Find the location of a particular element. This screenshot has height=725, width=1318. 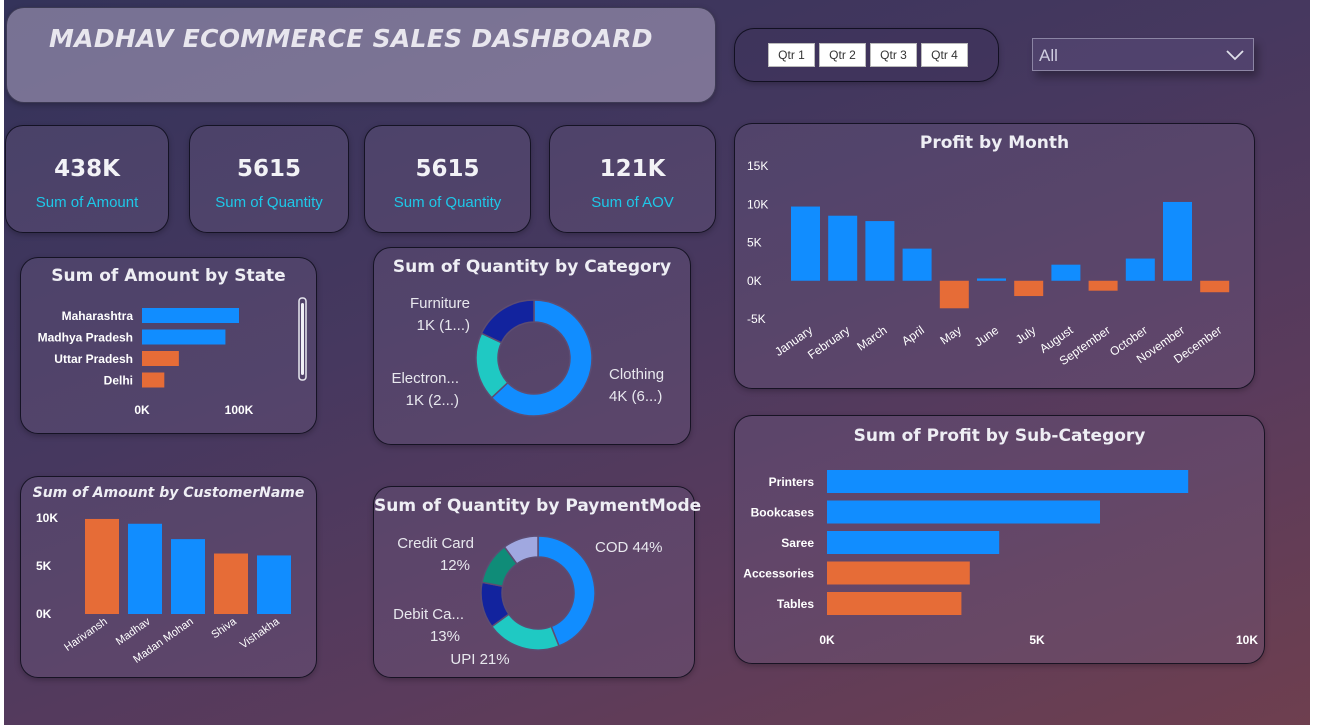

title-banner: MADHAV ECOMMERCE SALES DASHBOARD is located at coordinates (361, 55).